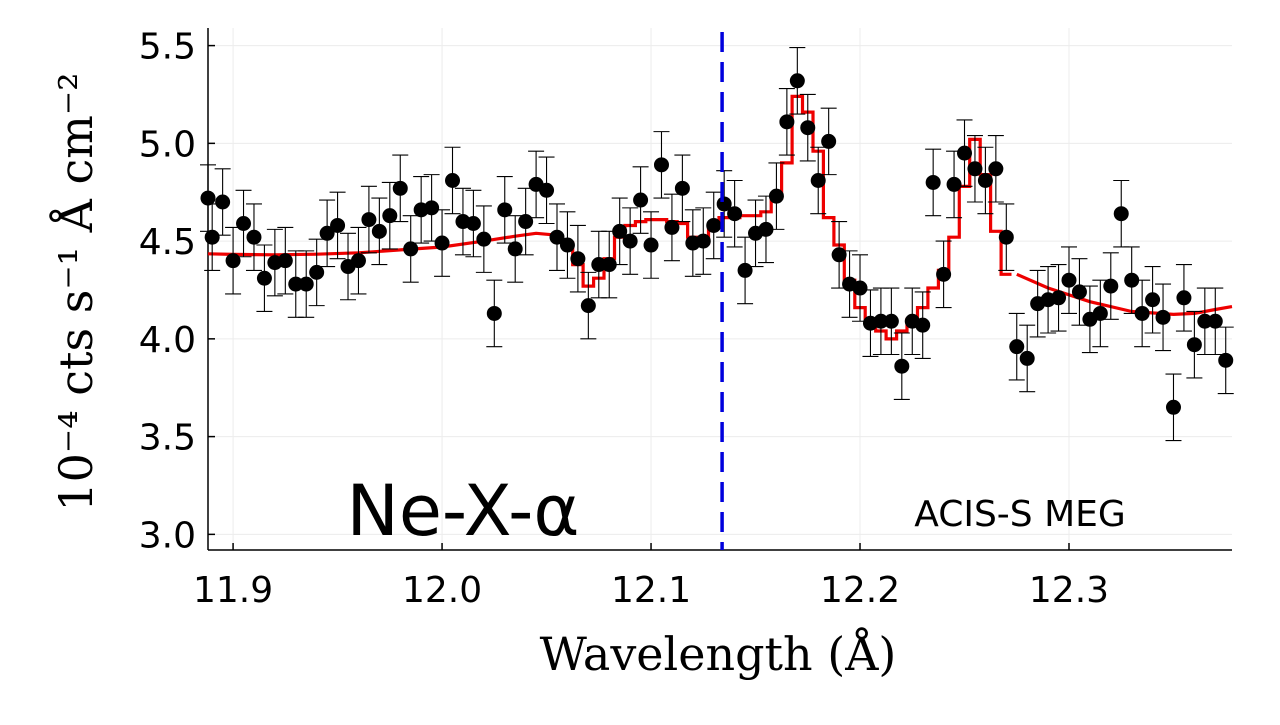  What do you see at coordinates (1020, 514) in the screenshot?
I see `instrument-annotation: ACIS-S MEG` at bounding box center [1020, 514].